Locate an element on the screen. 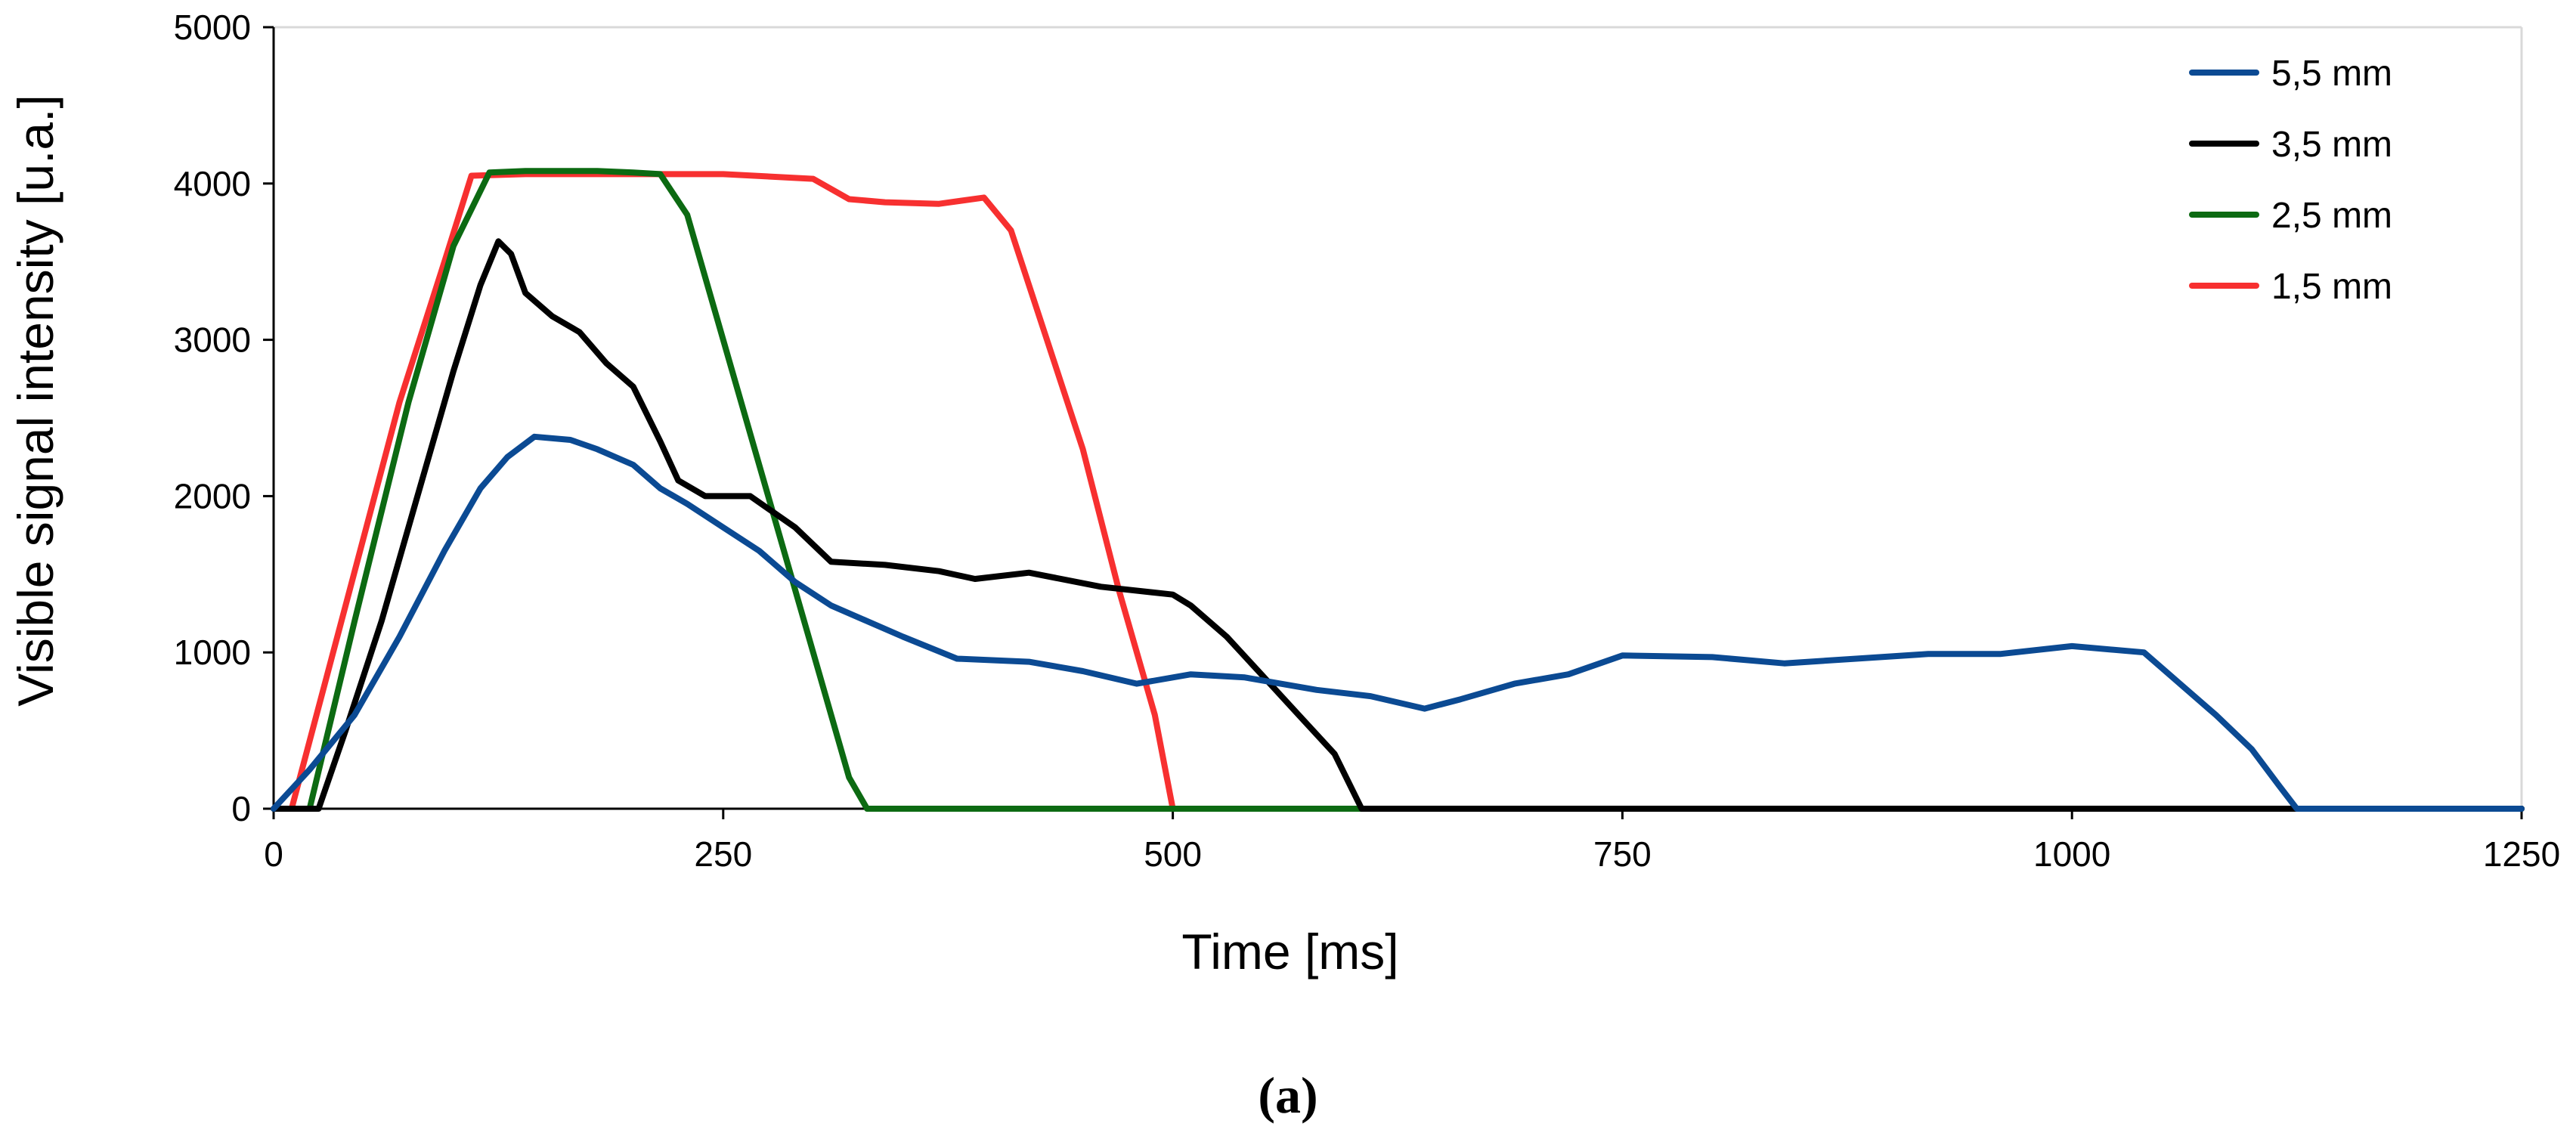 This screenshot has height=1139, width=2576. x-tick-label: 1250 is located at coordinates (2521, 854).